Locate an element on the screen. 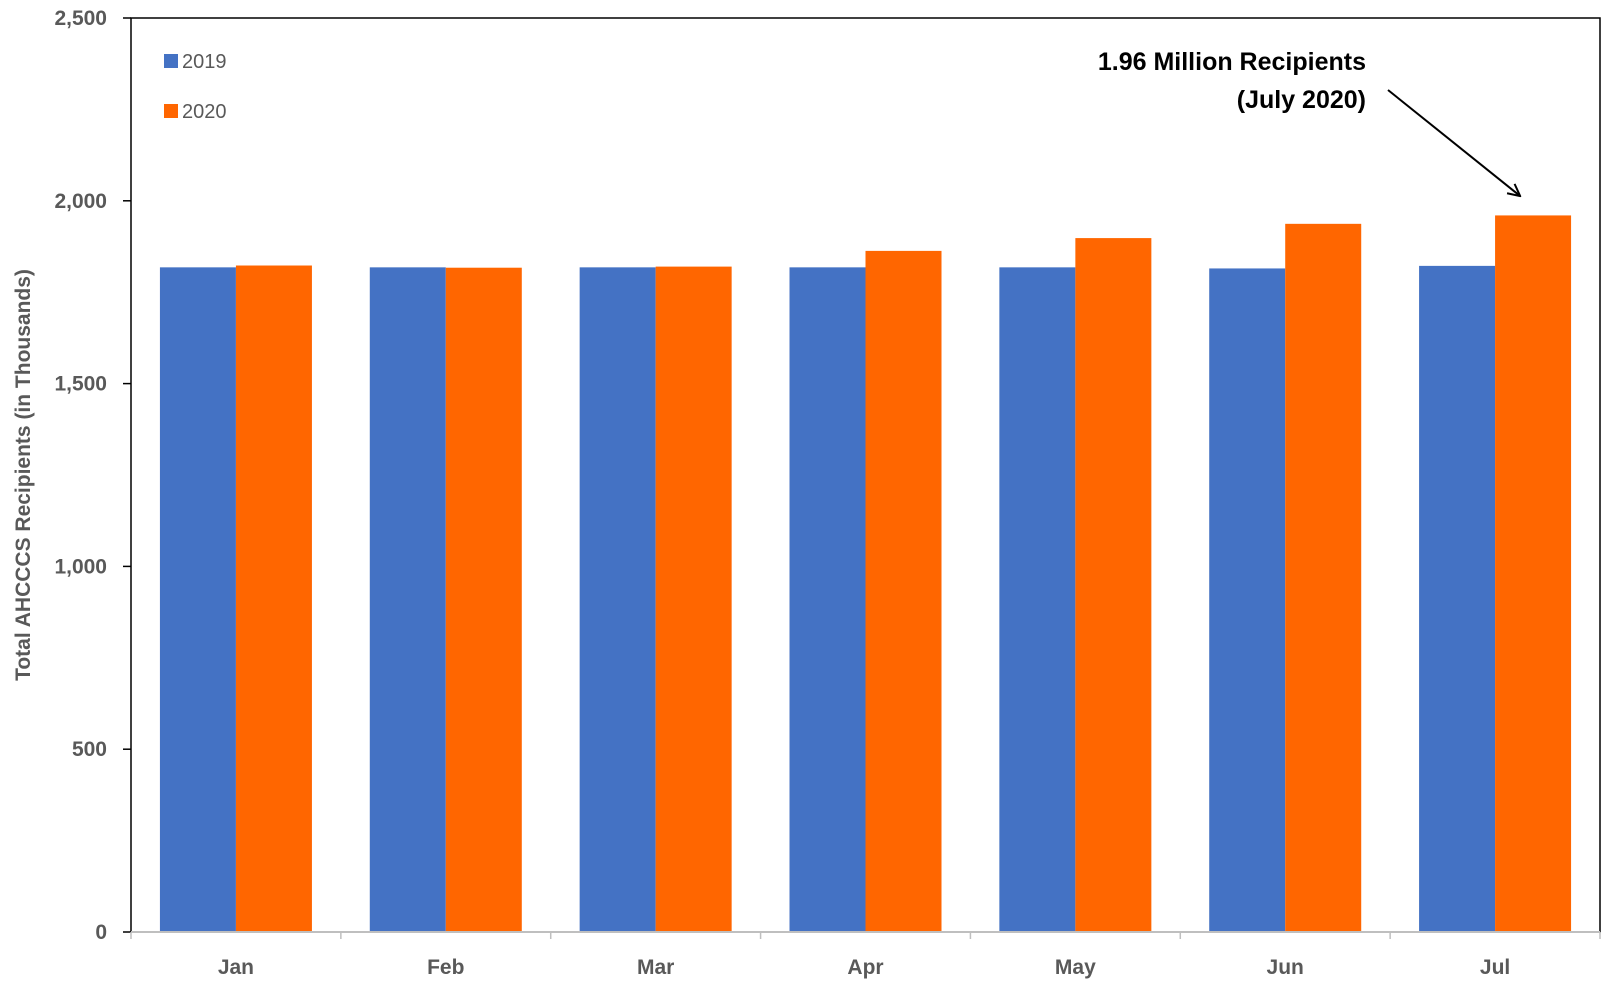 This screenshot has height=982, width=1606. bar-2020-mar is located at coordinates (693, 599).